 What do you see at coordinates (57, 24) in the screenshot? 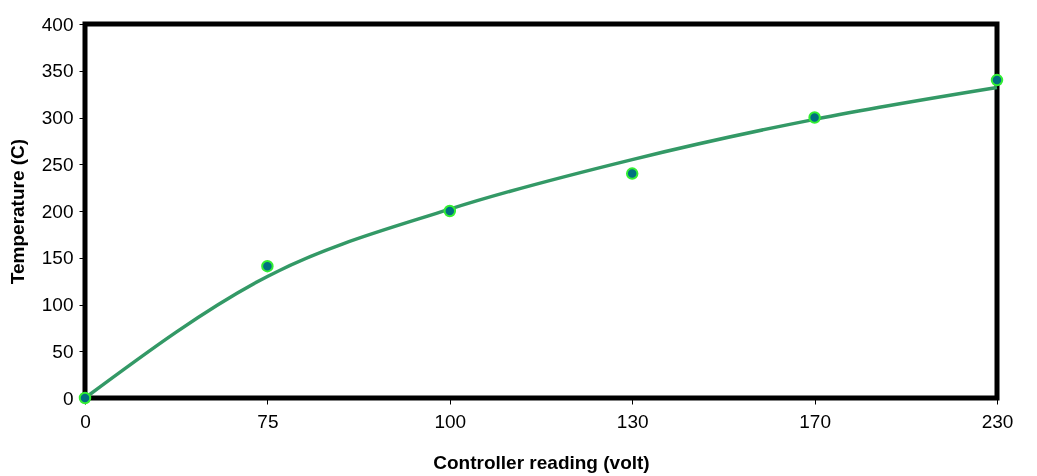
I see `y-tick-label: 400` at bounding box center [57, 24].